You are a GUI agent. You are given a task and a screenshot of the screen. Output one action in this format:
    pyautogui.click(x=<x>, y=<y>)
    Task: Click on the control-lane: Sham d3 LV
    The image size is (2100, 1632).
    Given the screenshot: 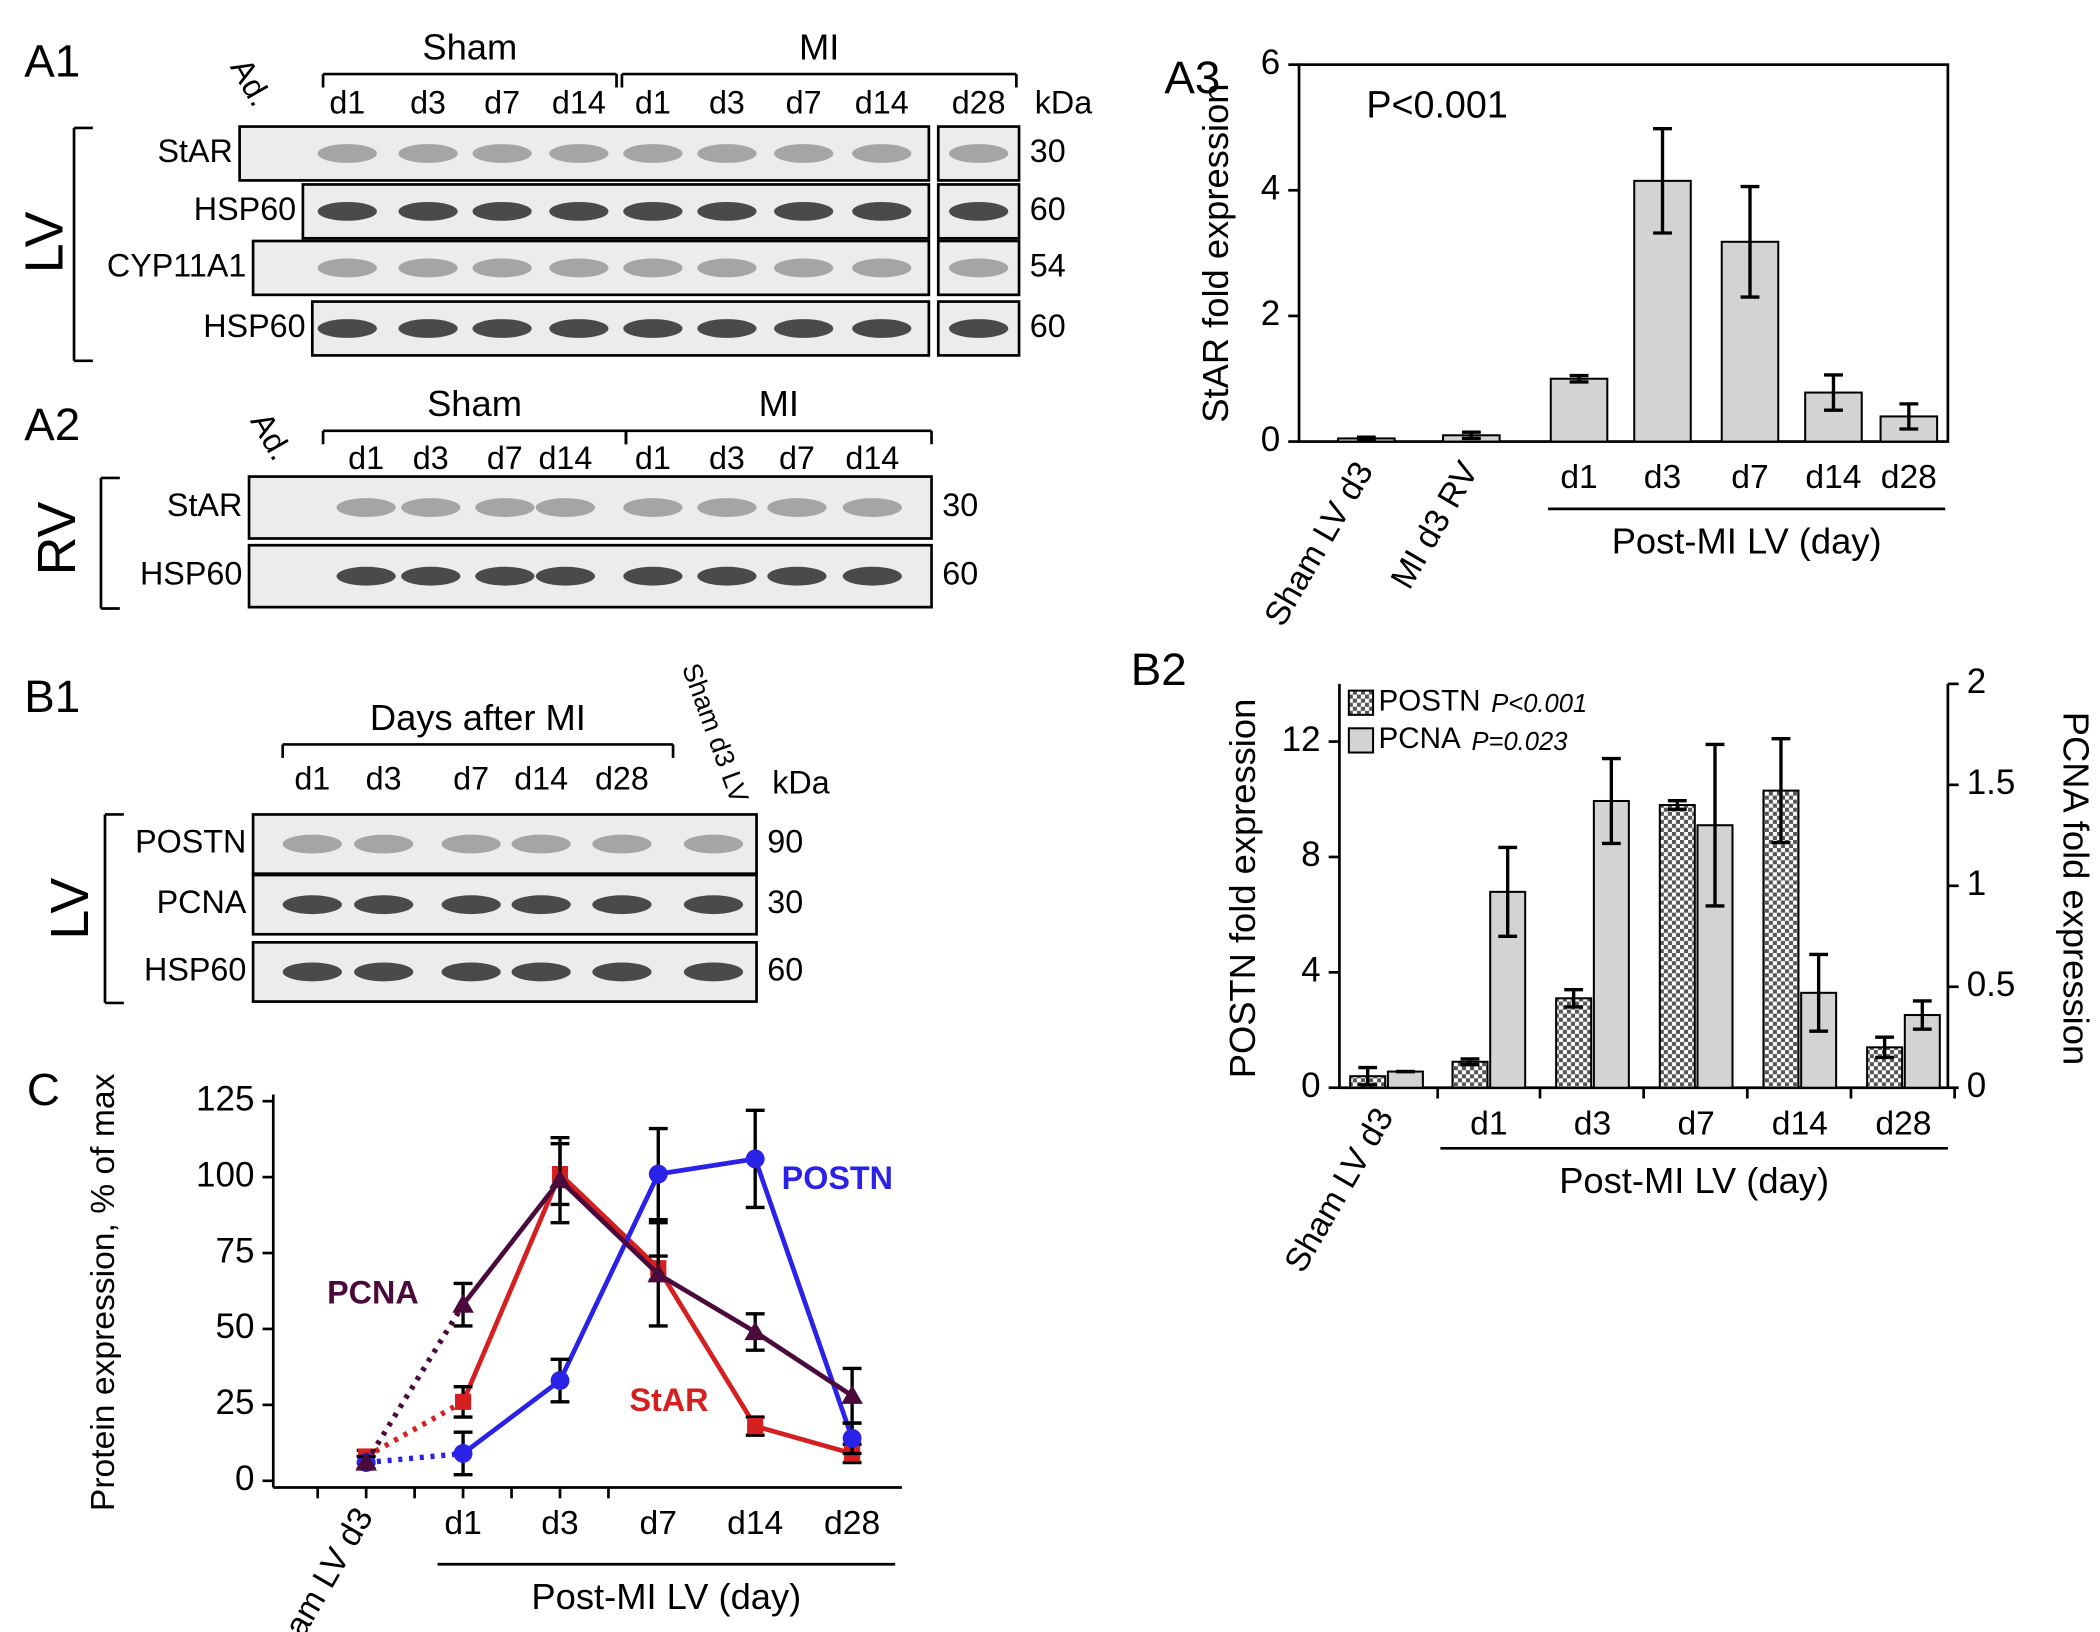 What is the action you would take?
    pyautogui.click(x=715, y=733)
    